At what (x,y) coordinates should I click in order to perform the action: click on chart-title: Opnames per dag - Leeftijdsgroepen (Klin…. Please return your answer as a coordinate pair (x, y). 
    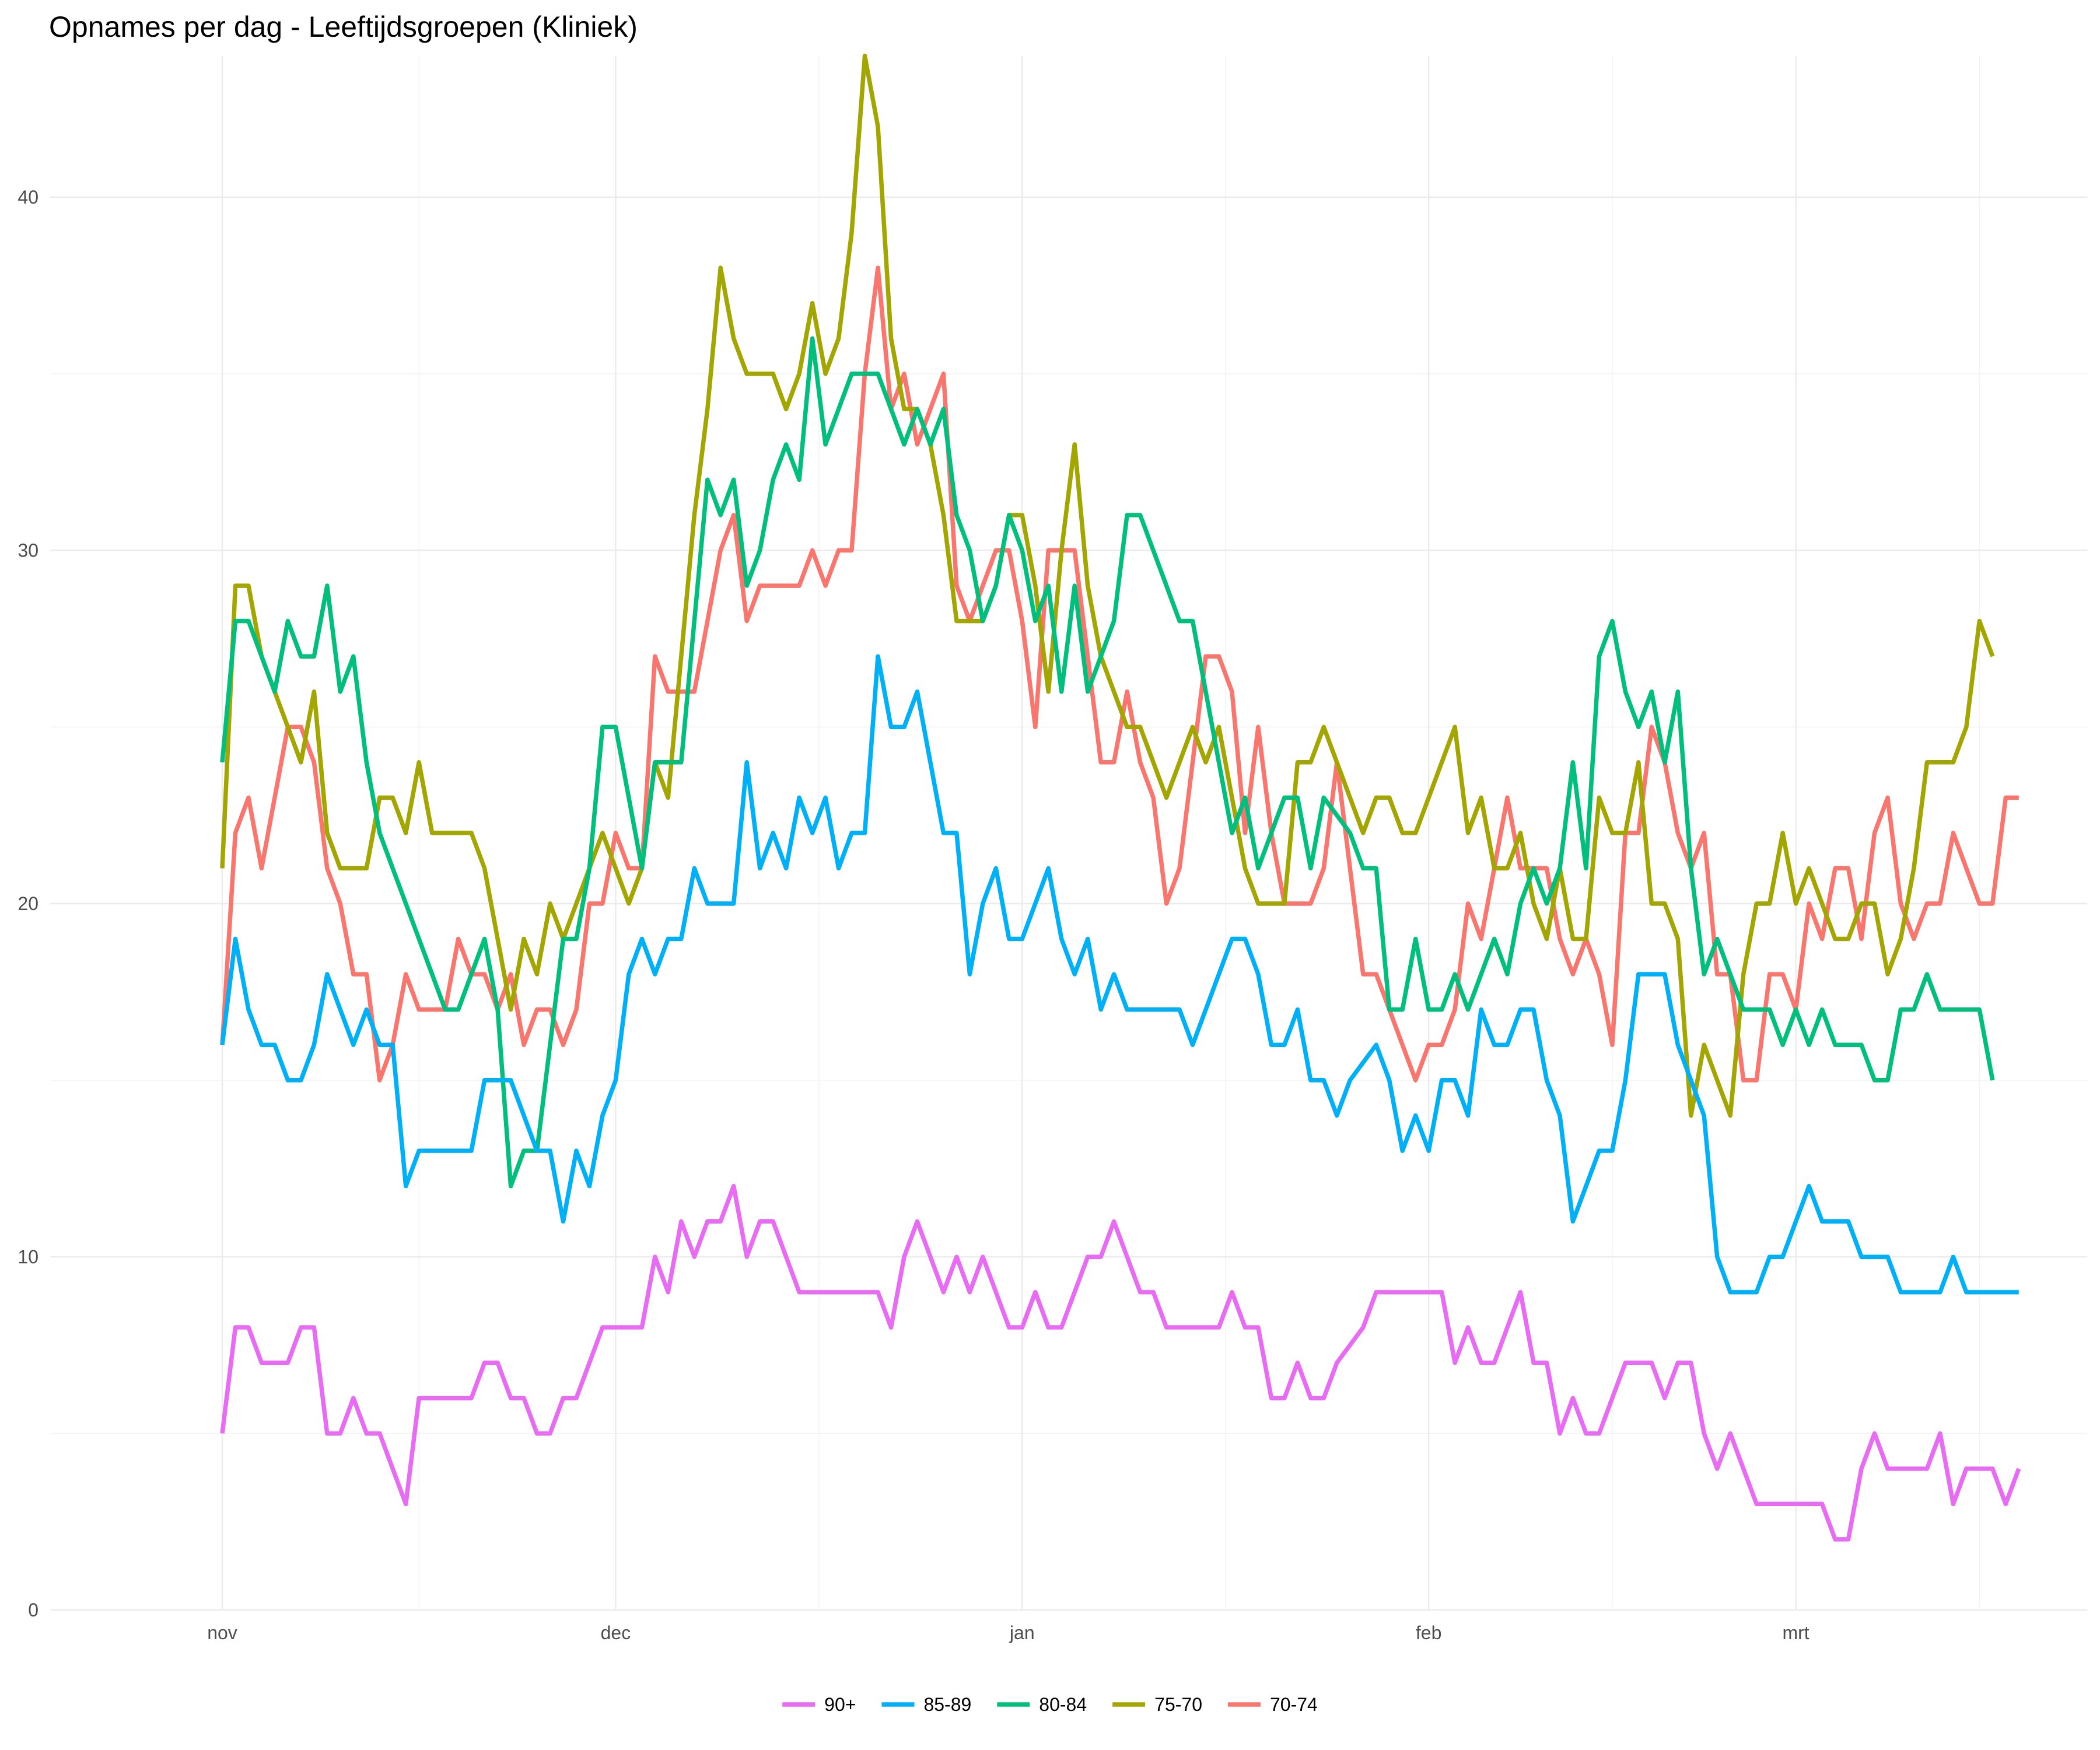
    Looking at the image, I should click on (343, 26).